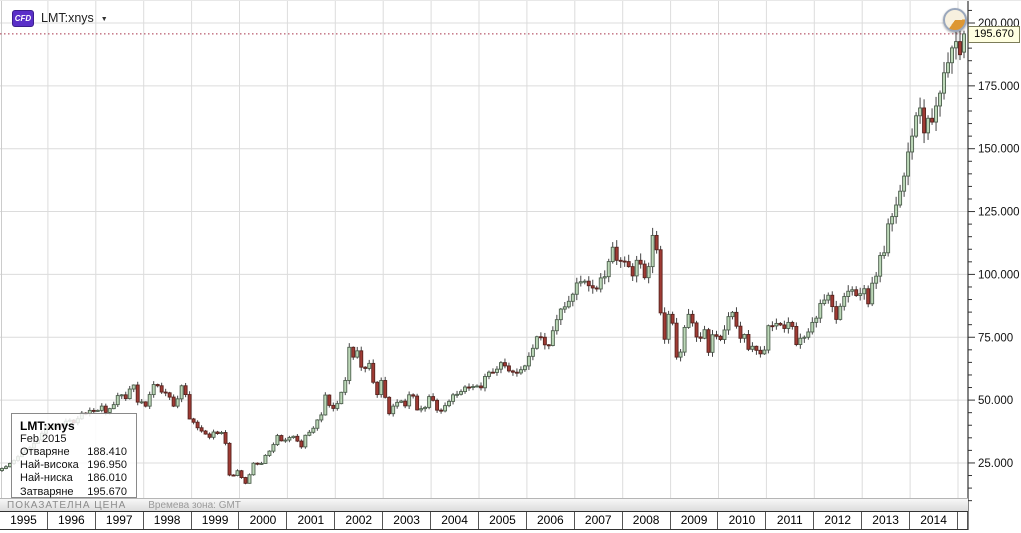 The image size is (1021, 533). I want to click on y-axis-price-label: 100.000, so click(999, 275).